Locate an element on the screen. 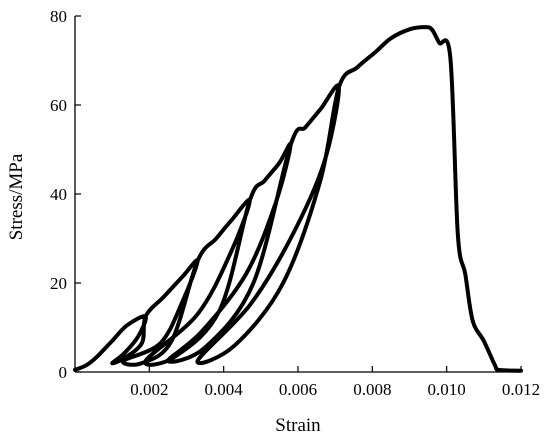 This screenshot has width=550, height=439. x-tick-label: 0.008 is located at coordinates (372, 389).